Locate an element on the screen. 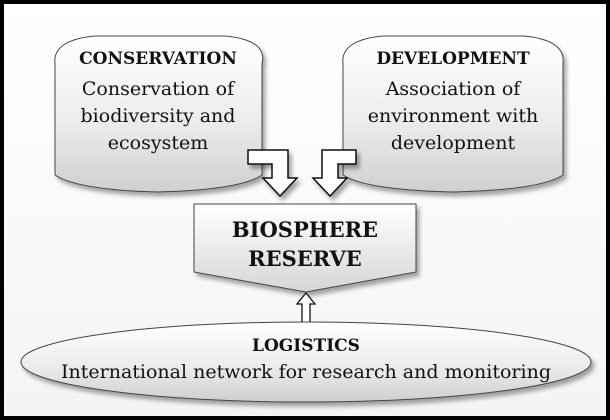 Image resolution: width=610 pixels, height=420 pixels. biosphere-reserve-node: BIOSPHERE RESERVE is located at coordinates (305, 248).